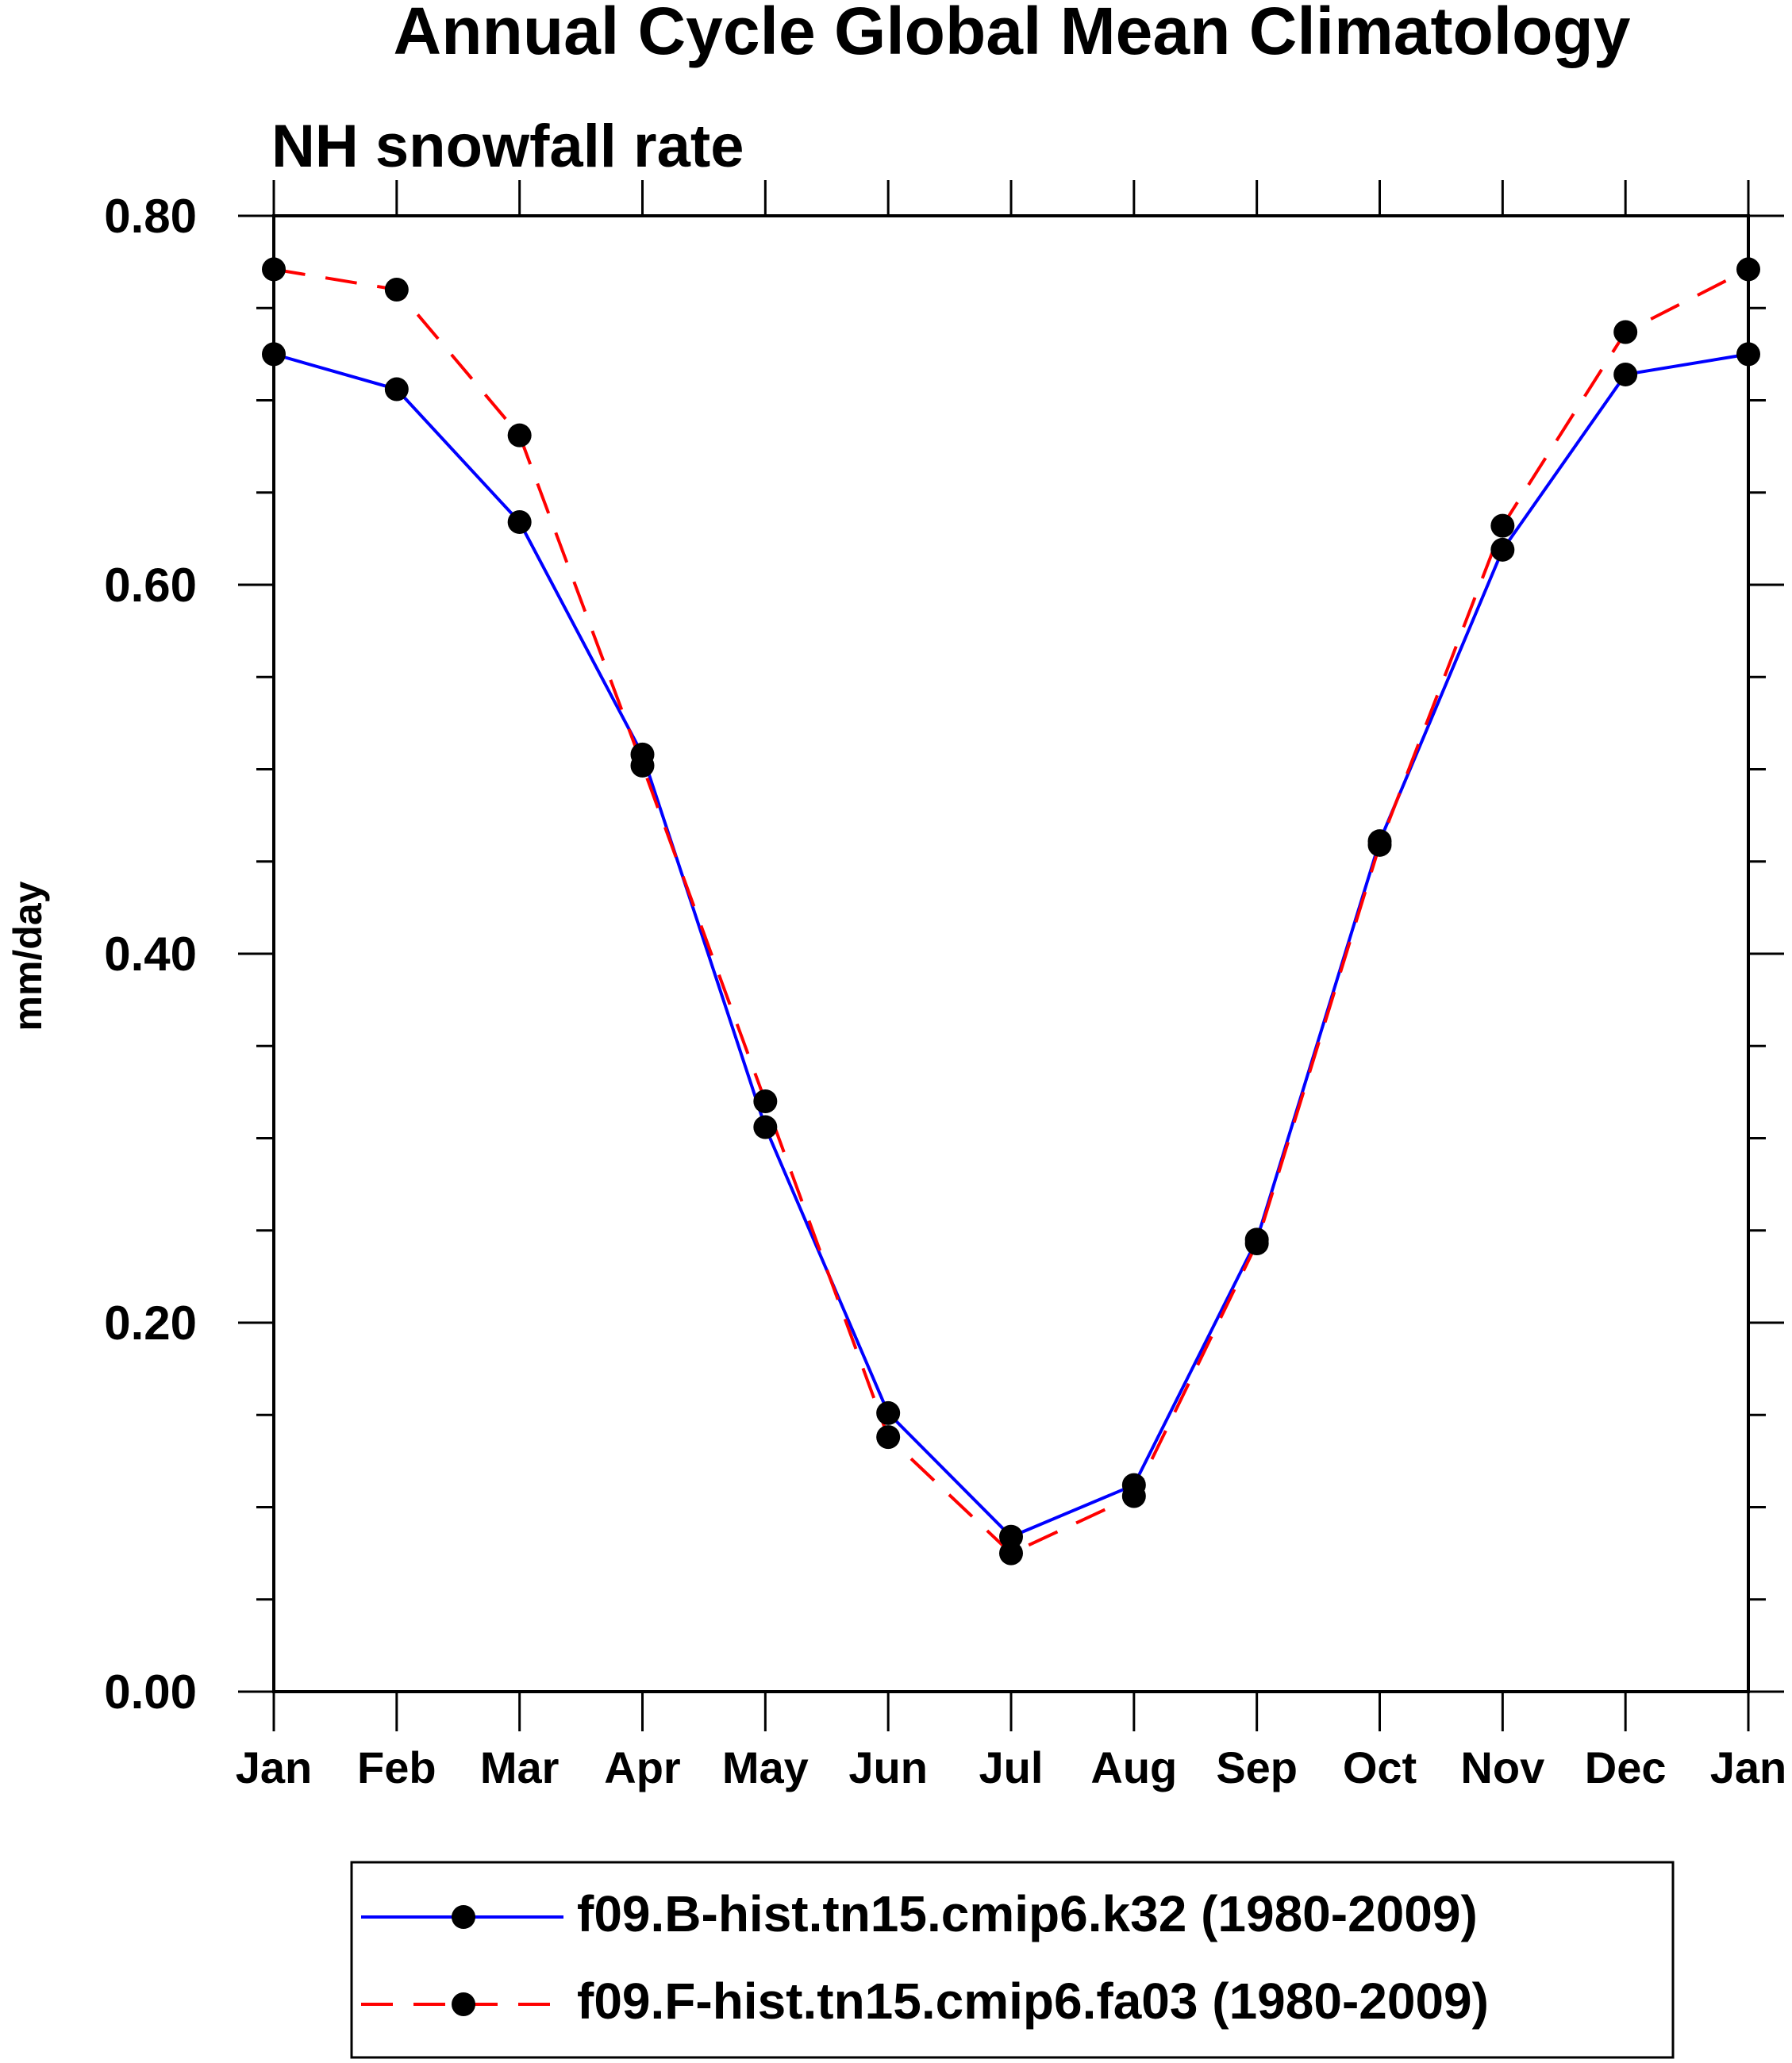 This screenshot has width=1792, height=2063. I want to click on x-tick-label: Aug, so click(1133, 1767).